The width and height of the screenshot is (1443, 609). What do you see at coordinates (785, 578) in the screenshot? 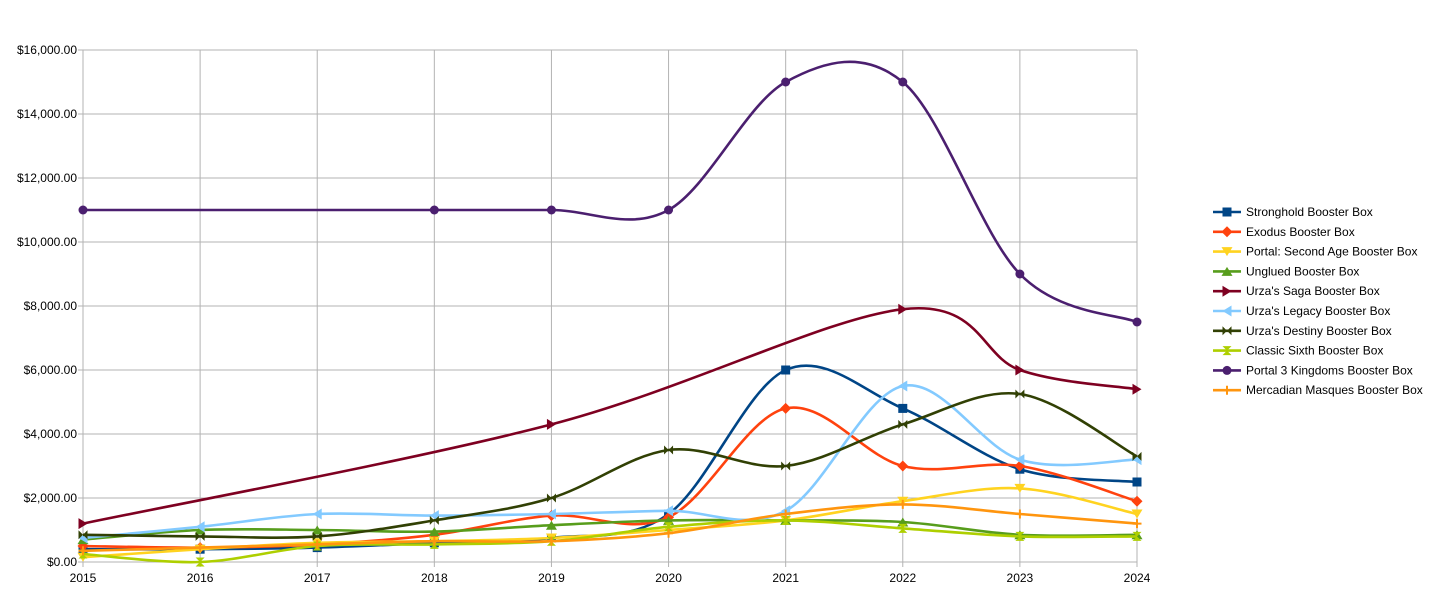
I see `x-tick-label: 2021` at bounding box center [785, 578].